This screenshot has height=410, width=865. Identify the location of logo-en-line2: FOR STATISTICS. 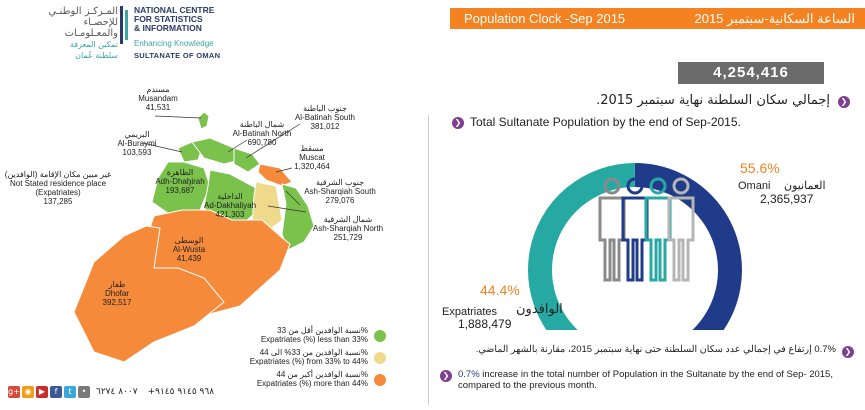
(168, 19).